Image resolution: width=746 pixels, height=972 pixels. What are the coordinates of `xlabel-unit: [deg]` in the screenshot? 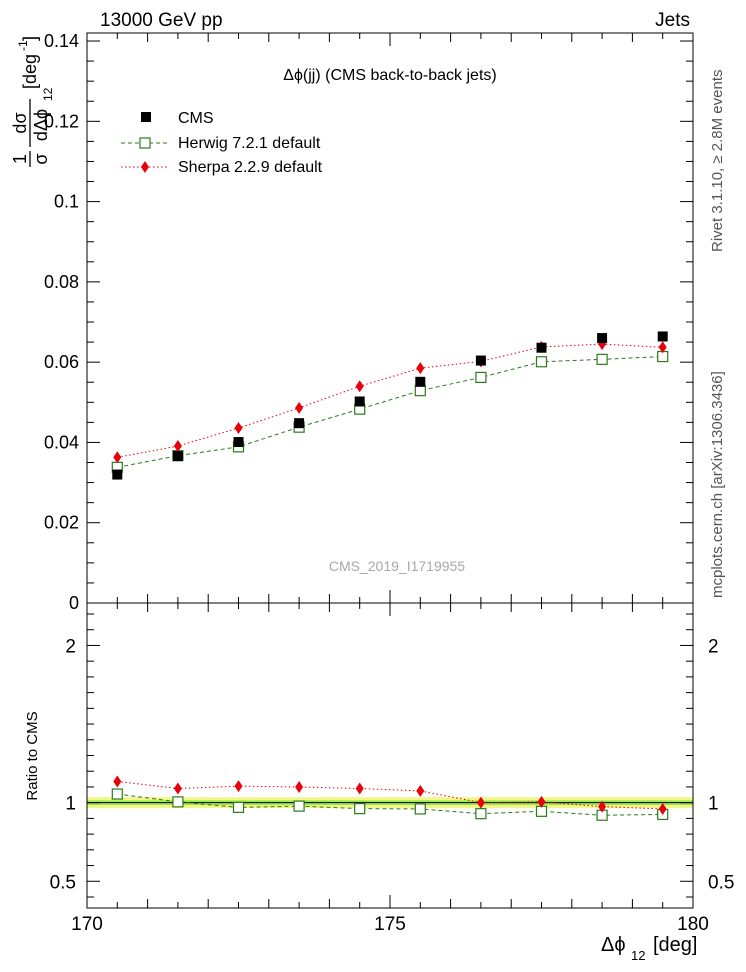 It's located at (675, 945).